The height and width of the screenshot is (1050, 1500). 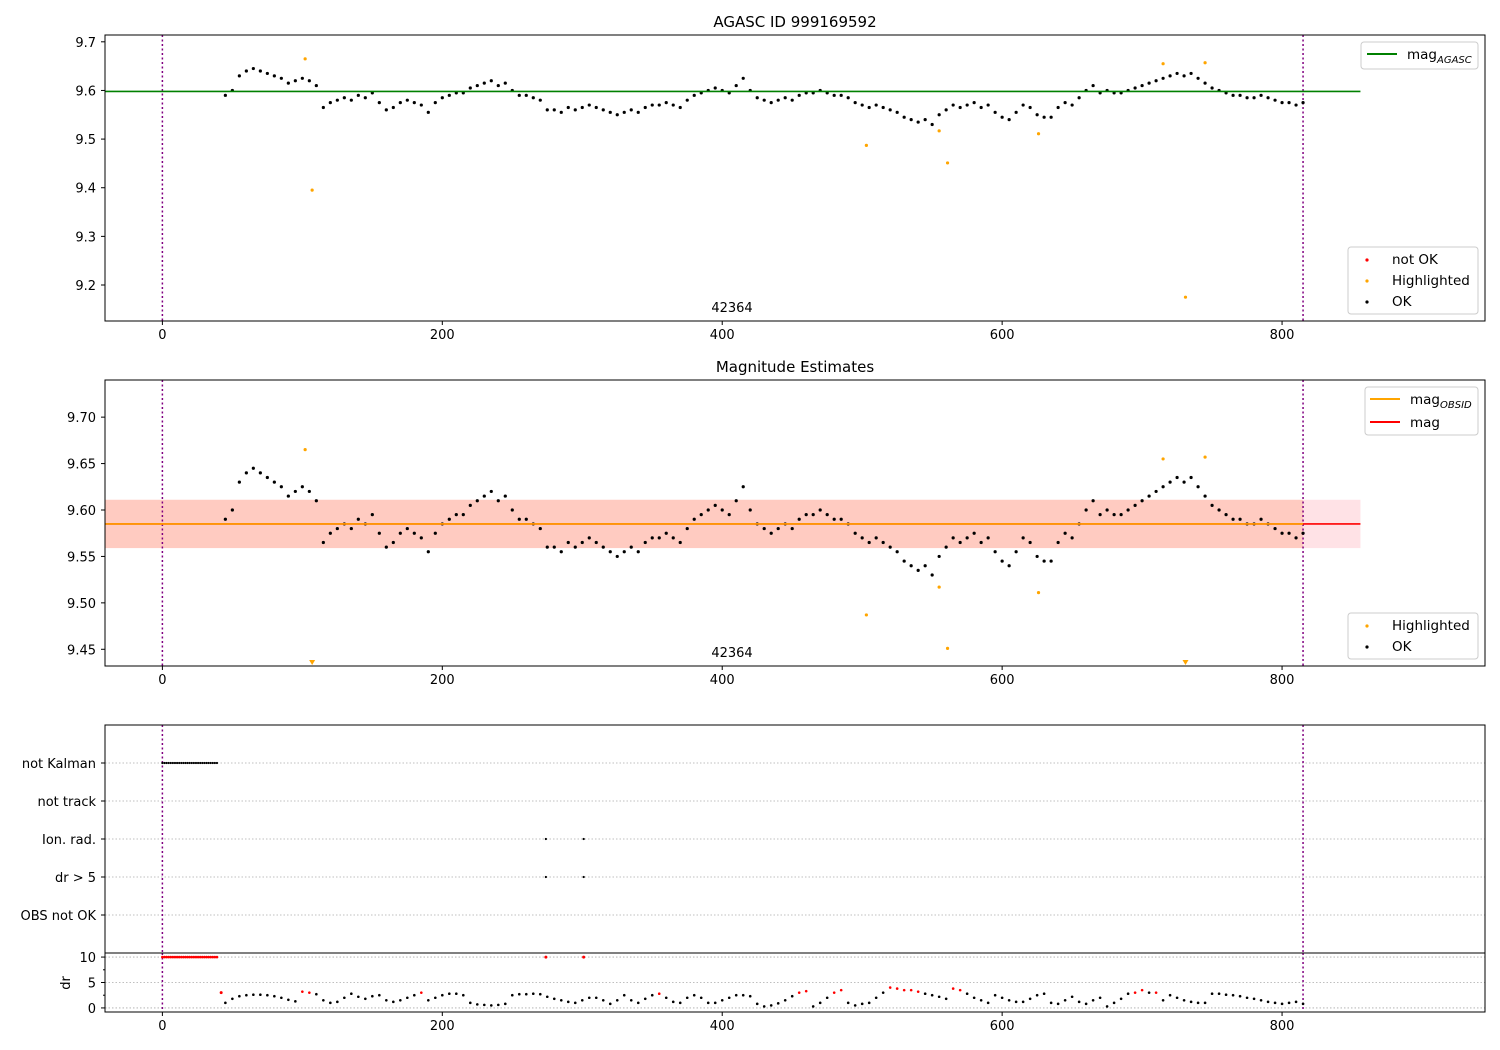 What do you see at coordinates (1431, 626) in the screenshot?
I see `legend-highlighted: Highlighted` at bounding box center [1431, 626].